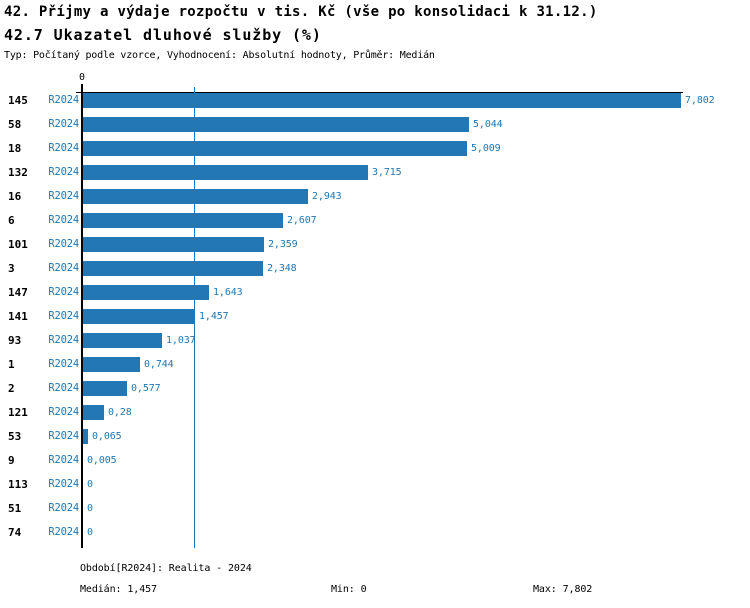 This screenshot has width=750, height=608. Describe the element at coordinates (18, 412) in the screenshot. I see `category-label: 121` at that location.